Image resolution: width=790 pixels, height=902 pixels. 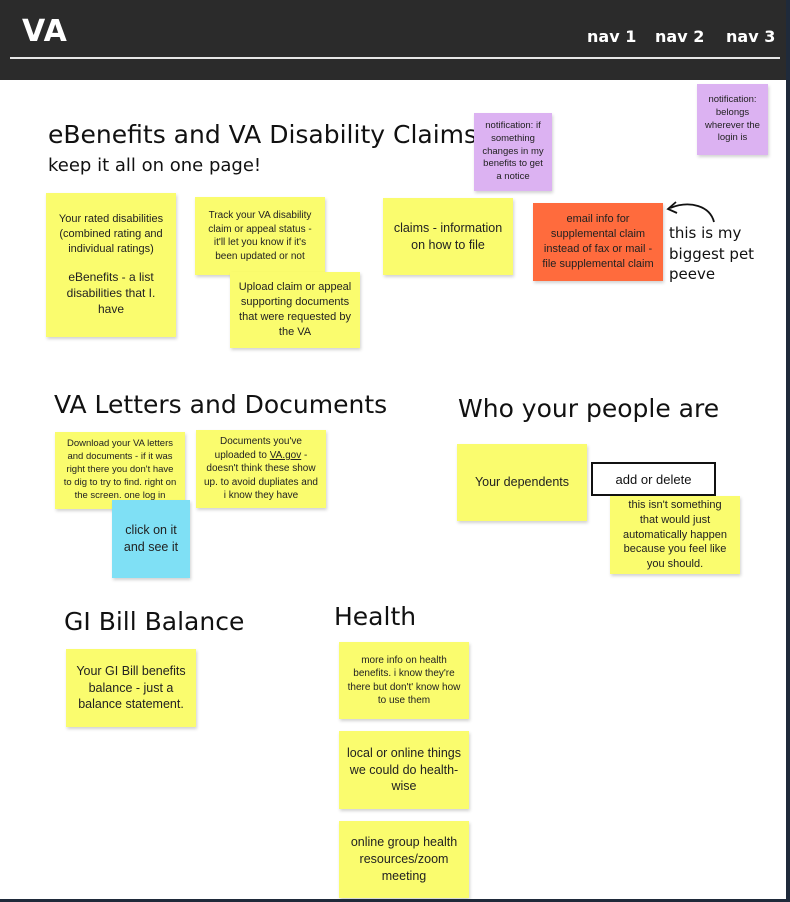 I want to click on annotation-pet-peeve: this is my biggest pet peeve, so click(x=712, y=254).